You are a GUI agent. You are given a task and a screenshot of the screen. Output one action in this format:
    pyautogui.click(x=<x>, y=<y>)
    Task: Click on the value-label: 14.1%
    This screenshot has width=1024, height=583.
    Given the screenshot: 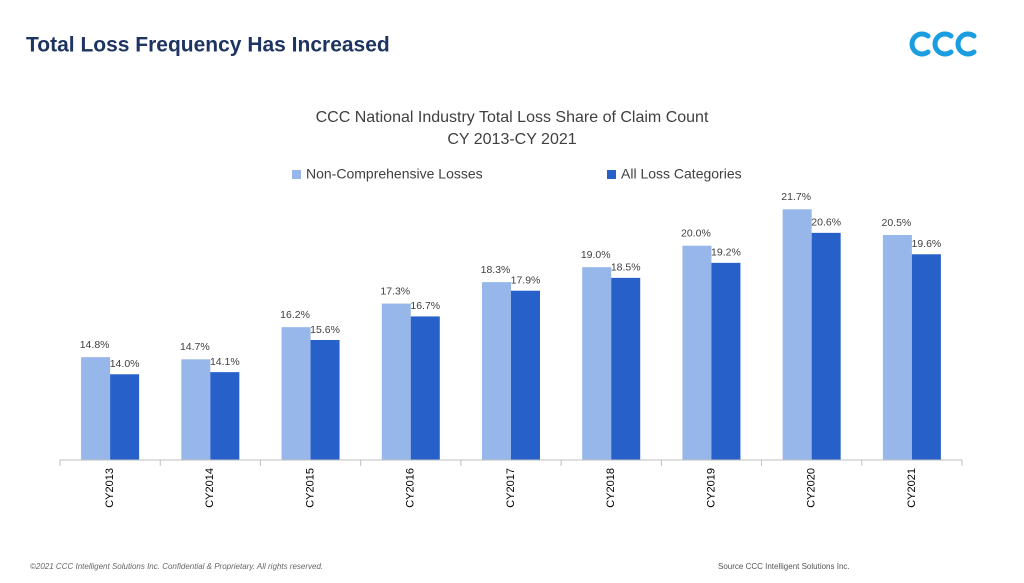 What is the action you would take?
    pyautogui.click(x=225, y=362)
    